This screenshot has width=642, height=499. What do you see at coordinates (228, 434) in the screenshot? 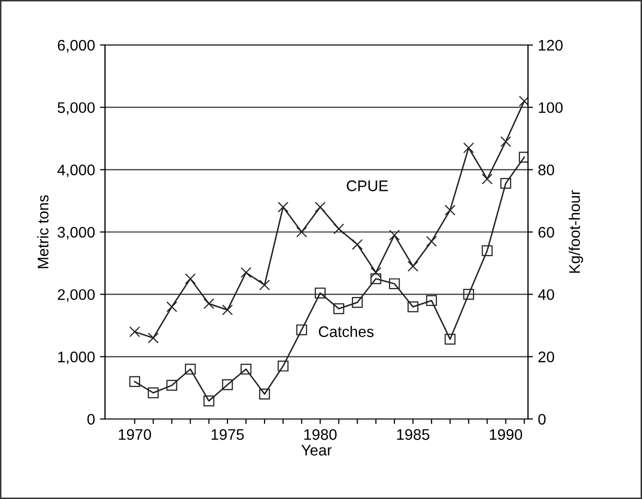
I see `x-tick-label: 1975` at bounding box center [228, 434].